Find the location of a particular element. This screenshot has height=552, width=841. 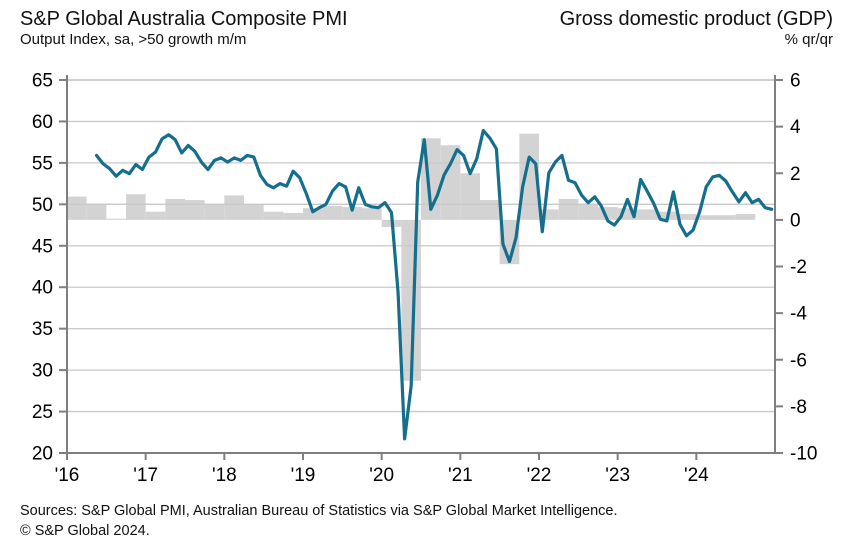

right-axis-tick-label: -4 is located at coordinates (798, 314).